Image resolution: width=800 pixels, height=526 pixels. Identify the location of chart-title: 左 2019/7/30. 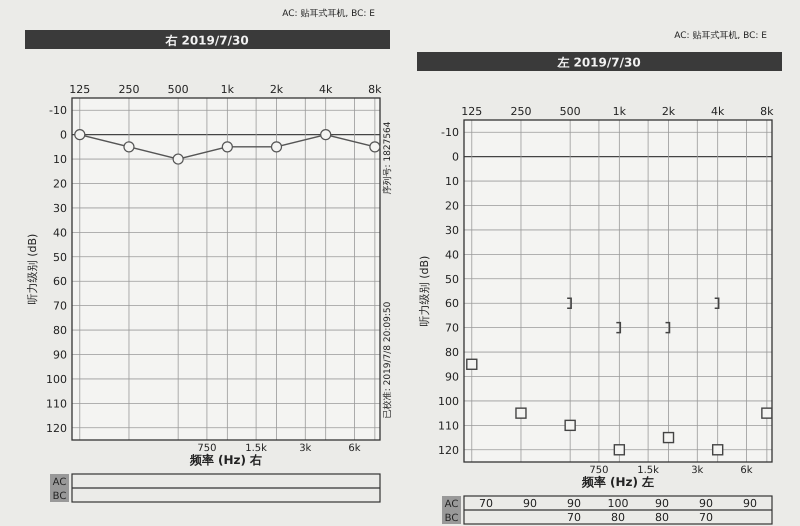
(598, 63).